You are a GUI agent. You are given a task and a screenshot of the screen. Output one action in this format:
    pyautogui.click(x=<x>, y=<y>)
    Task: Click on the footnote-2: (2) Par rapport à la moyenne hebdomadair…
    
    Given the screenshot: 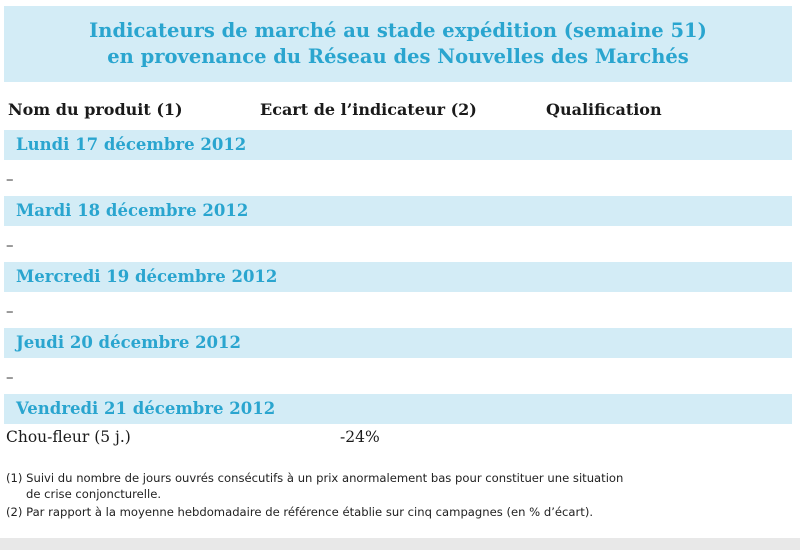 What is the action you would take?
    pyautogui.click(x=300, y=512)
    